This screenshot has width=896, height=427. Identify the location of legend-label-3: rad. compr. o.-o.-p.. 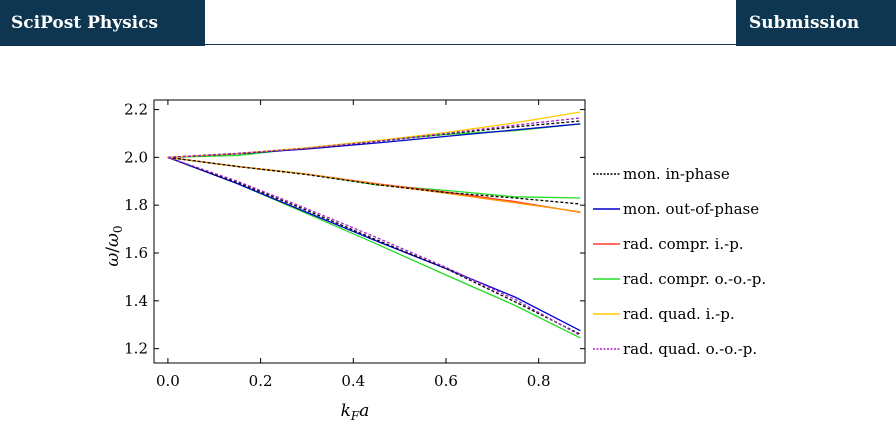
(694, 279).